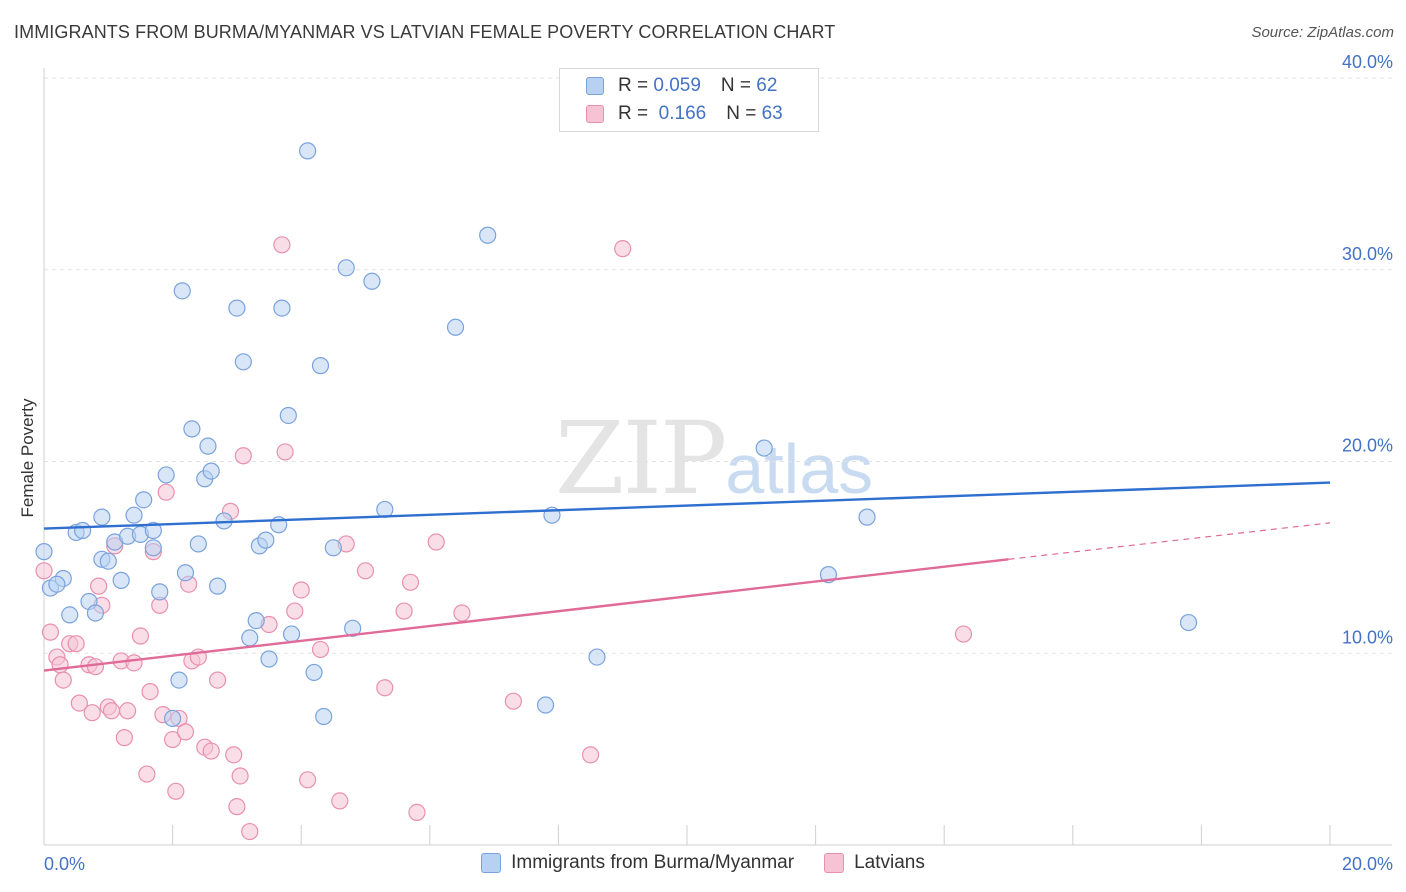 This screenshot has height=892, width=1406. I want to click on bottom-legend-label: Immigrants from Burma/Myanmar, so click(653, 862).